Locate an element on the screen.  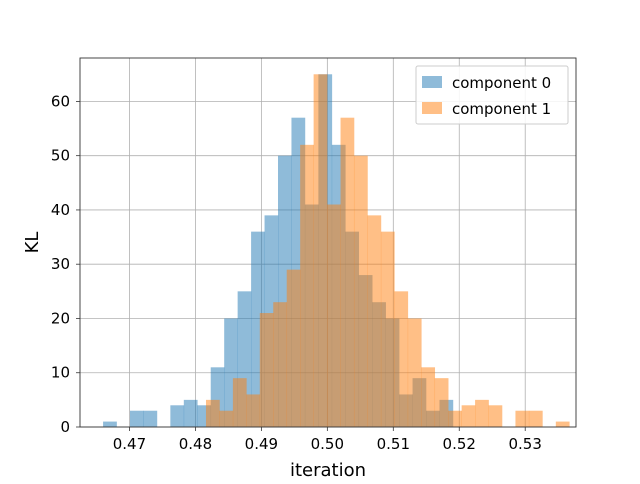
legend: component 0 component 1 is located at coordinates (492, 95).